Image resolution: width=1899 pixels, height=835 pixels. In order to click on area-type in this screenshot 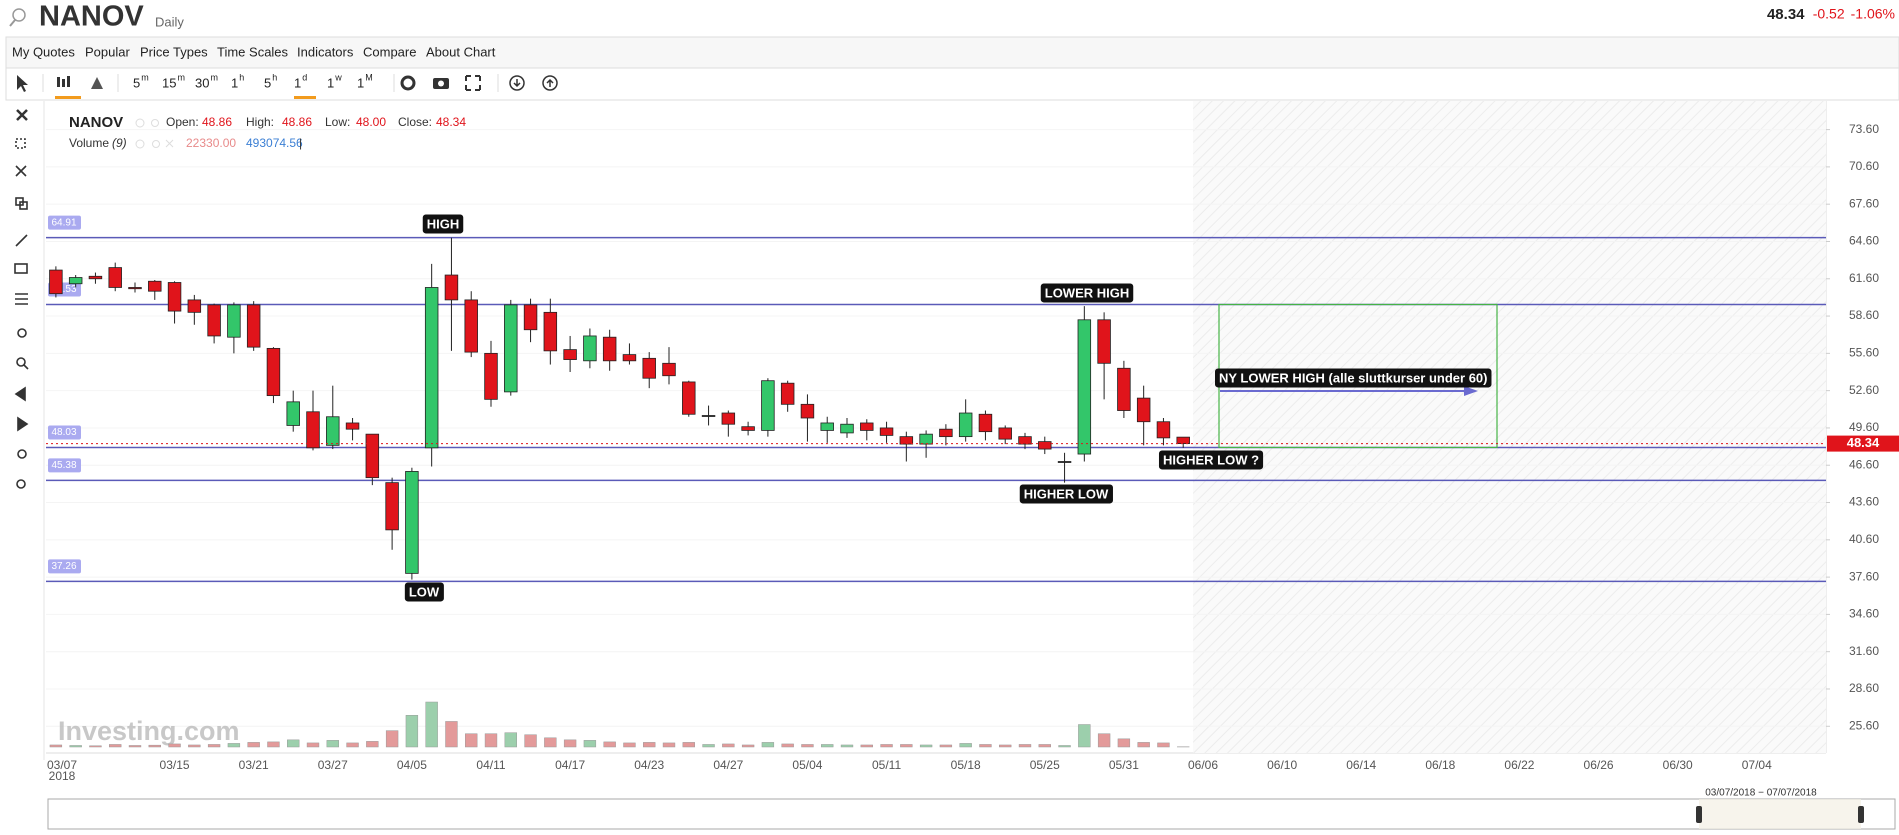, I will do `click(97, 83)`.